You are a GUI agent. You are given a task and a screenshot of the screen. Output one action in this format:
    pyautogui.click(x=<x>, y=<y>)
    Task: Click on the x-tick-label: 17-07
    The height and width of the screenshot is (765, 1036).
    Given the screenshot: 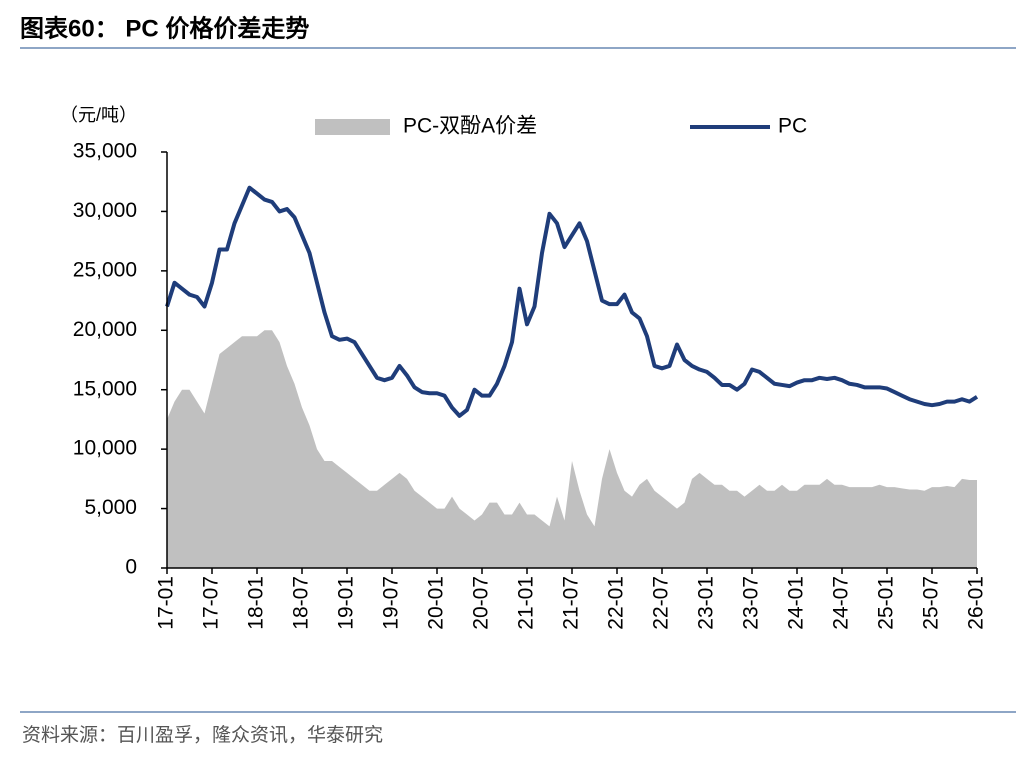 What is the action you would take?
    pyautogui.click(x=211, y=603)
    